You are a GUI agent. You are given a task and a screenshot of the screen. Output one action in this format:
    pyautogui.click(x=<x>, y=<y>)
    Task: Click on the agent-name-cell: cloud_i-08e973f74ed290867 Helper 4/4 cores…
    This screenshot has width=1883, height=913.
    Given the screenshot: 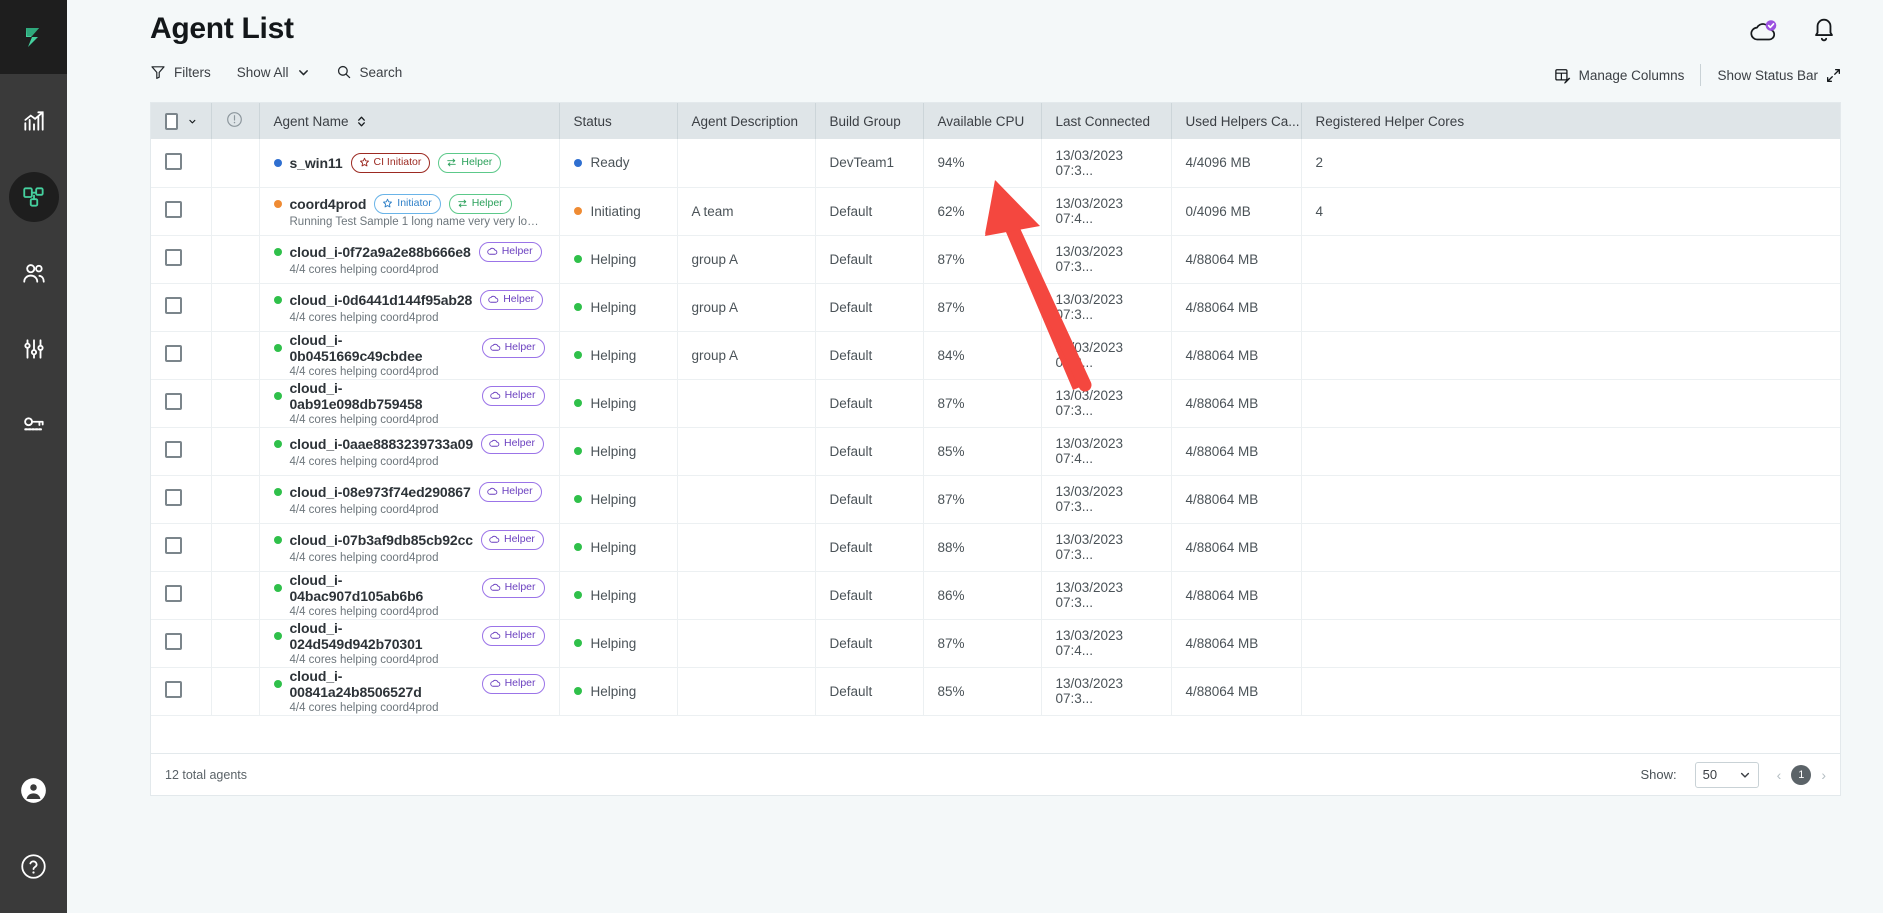 What is the action you would take?
    pyautogui.click(x=409, y=499)
    